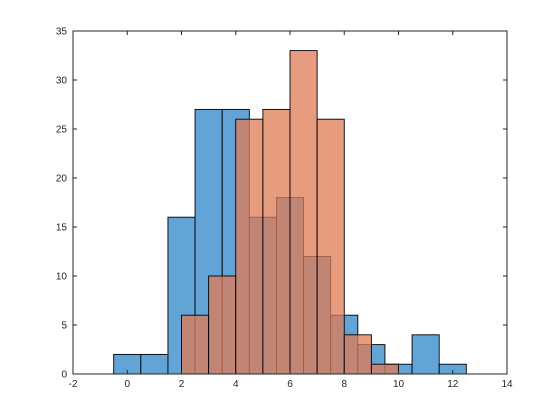 The width and height of the screenshot is (560, 420). Describe the element at coordinates (344, 384) in the screenshot. I see `x-tick-label-6: 8` at that location.